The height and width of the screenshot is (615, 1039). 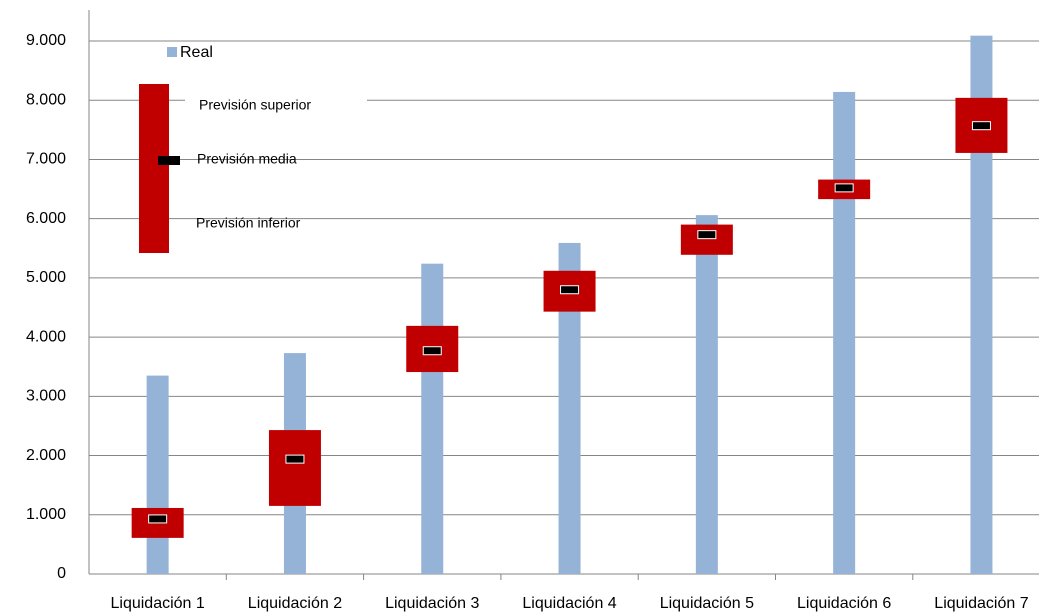 What do you see at coordinates (248, 223) in the screenshot?
I see `legend-label: Previsión inferior` at bounding box center [248, 223].